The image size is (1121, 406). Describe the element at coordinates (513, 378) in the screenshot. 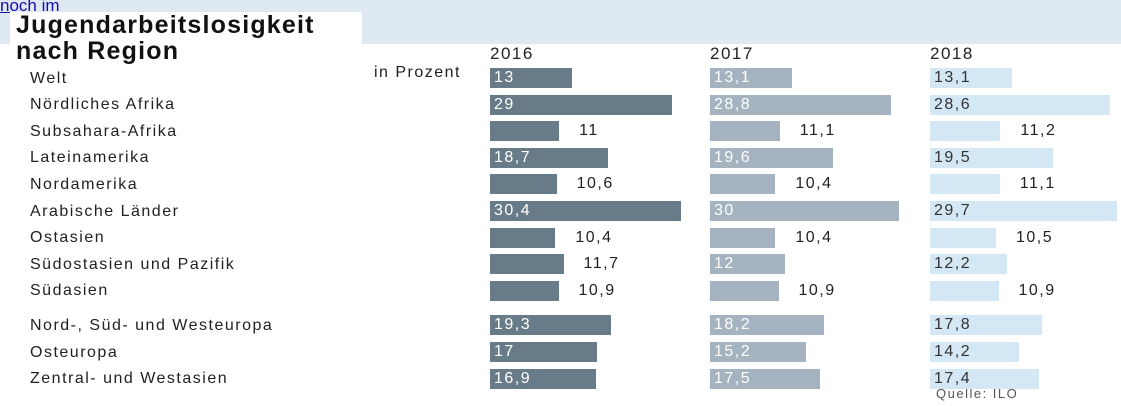

I see `value-label: 16,9` at that location.